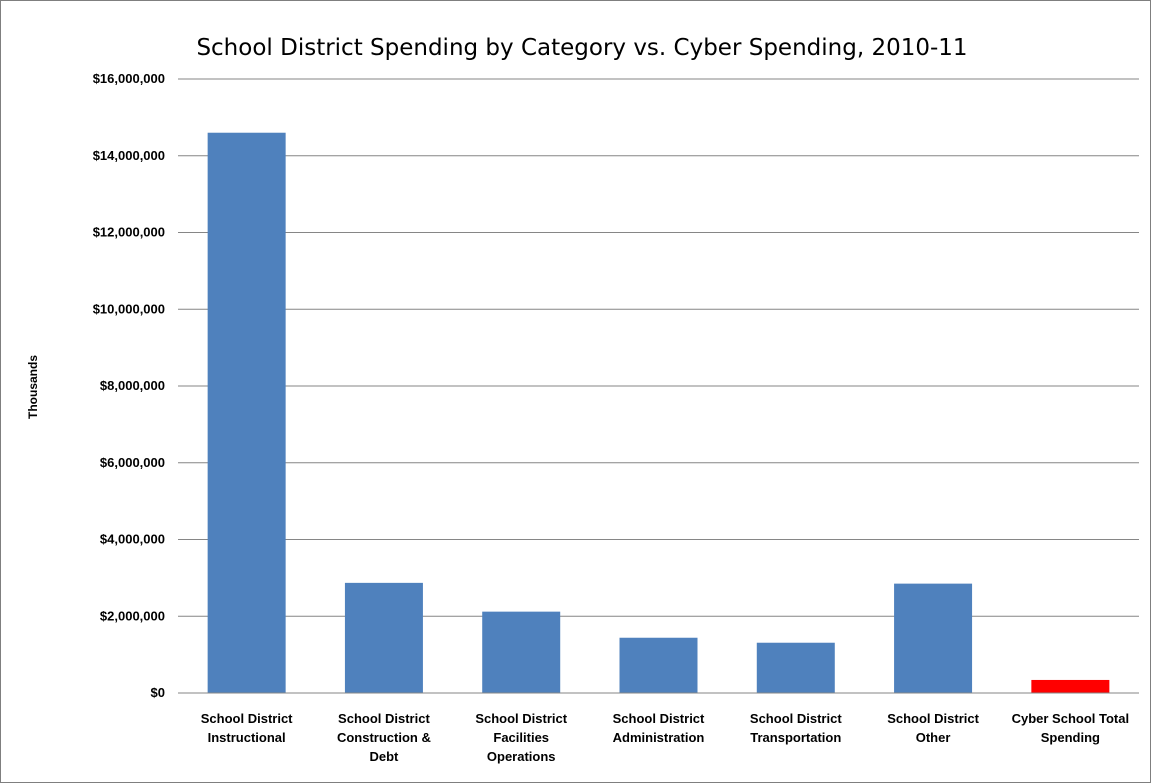 The height and width of the screenshot is (783, 1151). What do you see at coordinates (384, 737) in the screenshot?
I see `x-tick-label: School District Construction & Debt` at bounding box center [384, 737].